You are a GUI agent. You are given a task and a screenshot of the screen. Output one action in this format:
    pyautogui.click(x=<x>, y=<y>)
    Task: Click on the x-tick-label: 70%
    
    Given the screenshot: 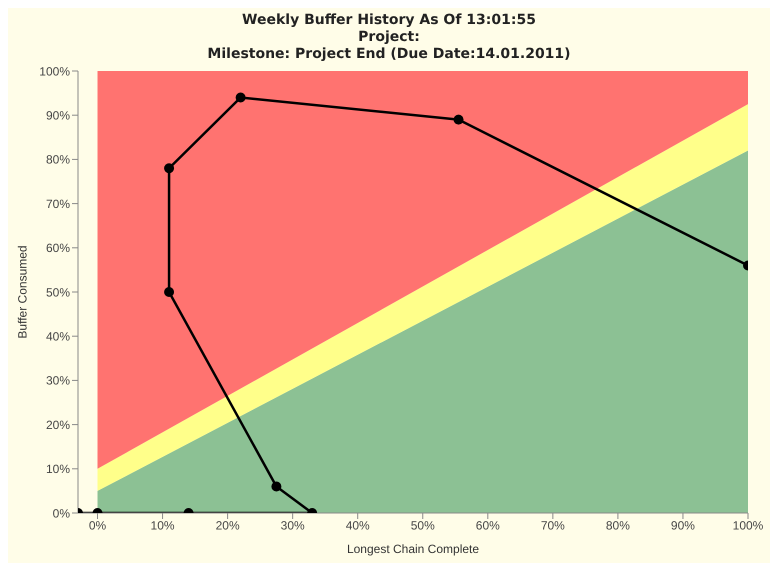 What is the action you would take?
    pyautogui.click(x=553, y=525)
    